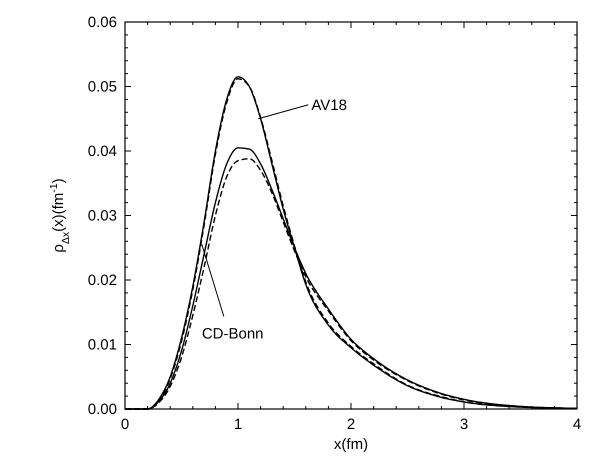 The width and height of the screenshot is (605, 476). Describe the element at coordinates (102, 345) in the screenshot. I see `y-tick-label: 0.01` at that location.